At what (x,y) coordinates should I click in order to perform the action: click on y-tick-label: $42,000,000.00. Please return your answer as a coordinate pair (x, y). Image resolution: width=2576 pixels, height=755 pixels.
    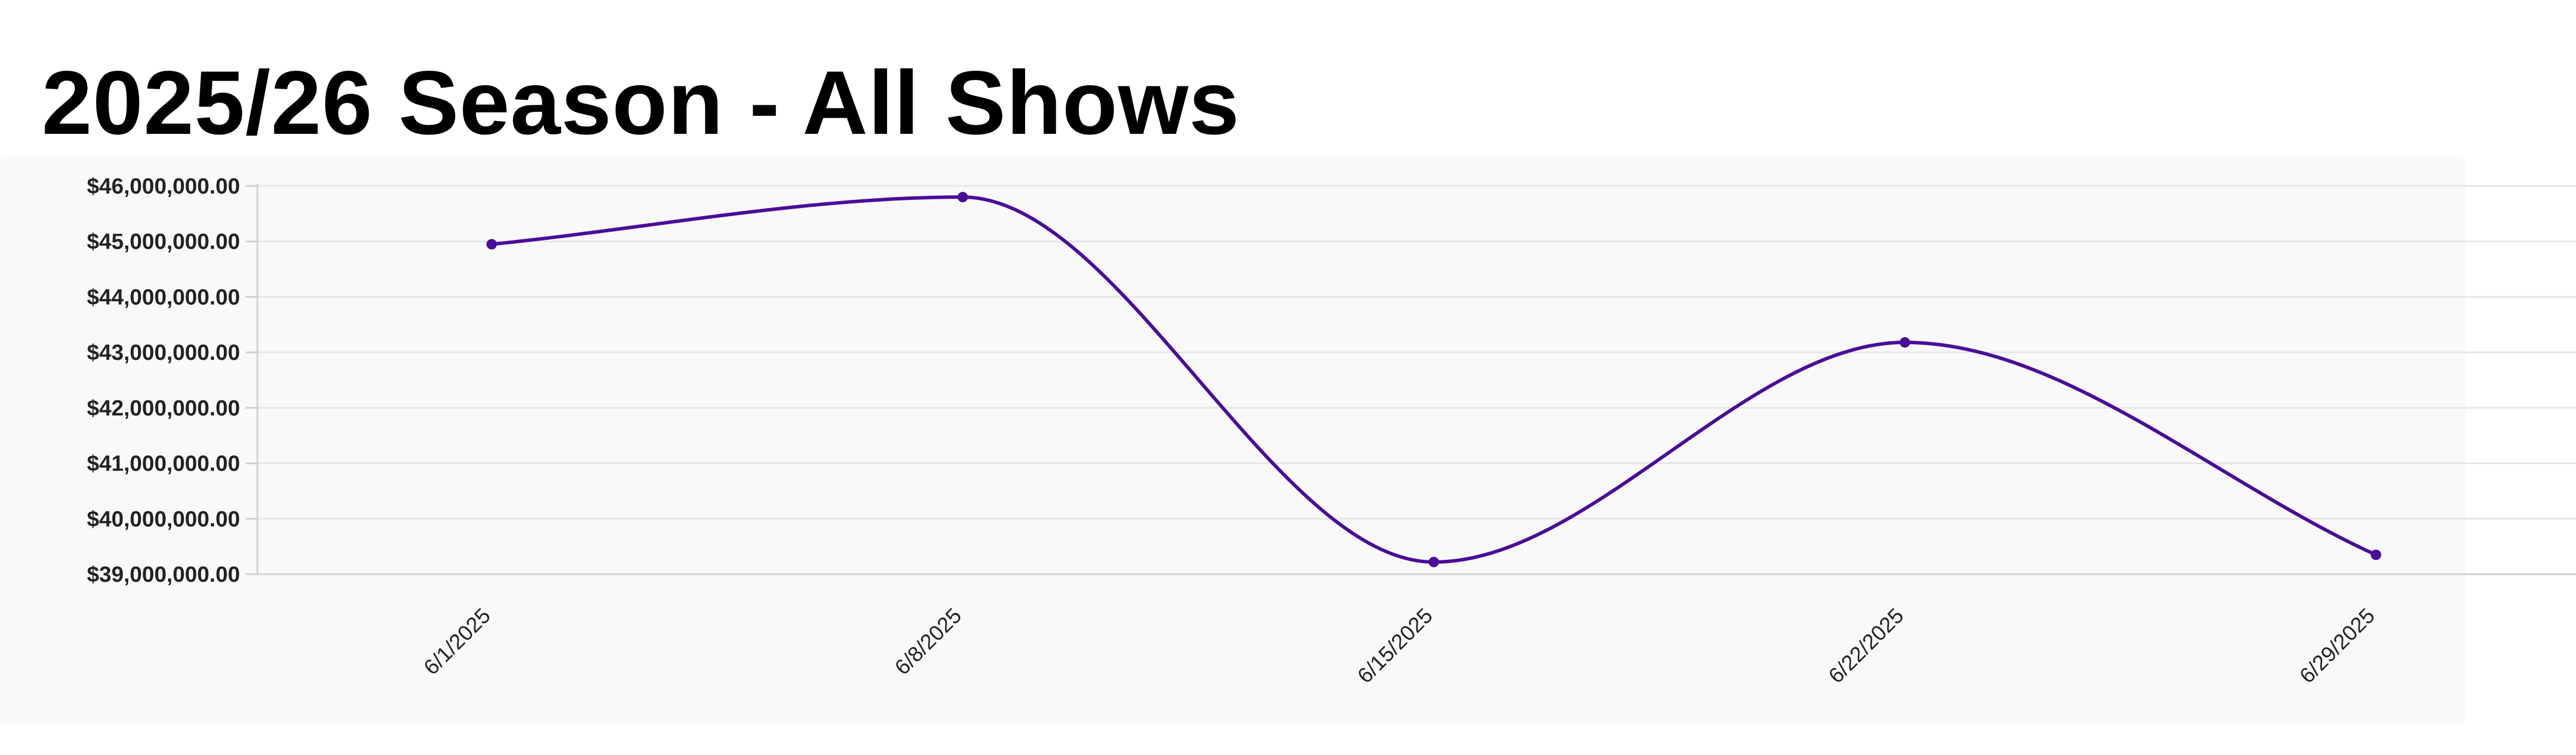
    Looking at the image, I should click on (163, 408).